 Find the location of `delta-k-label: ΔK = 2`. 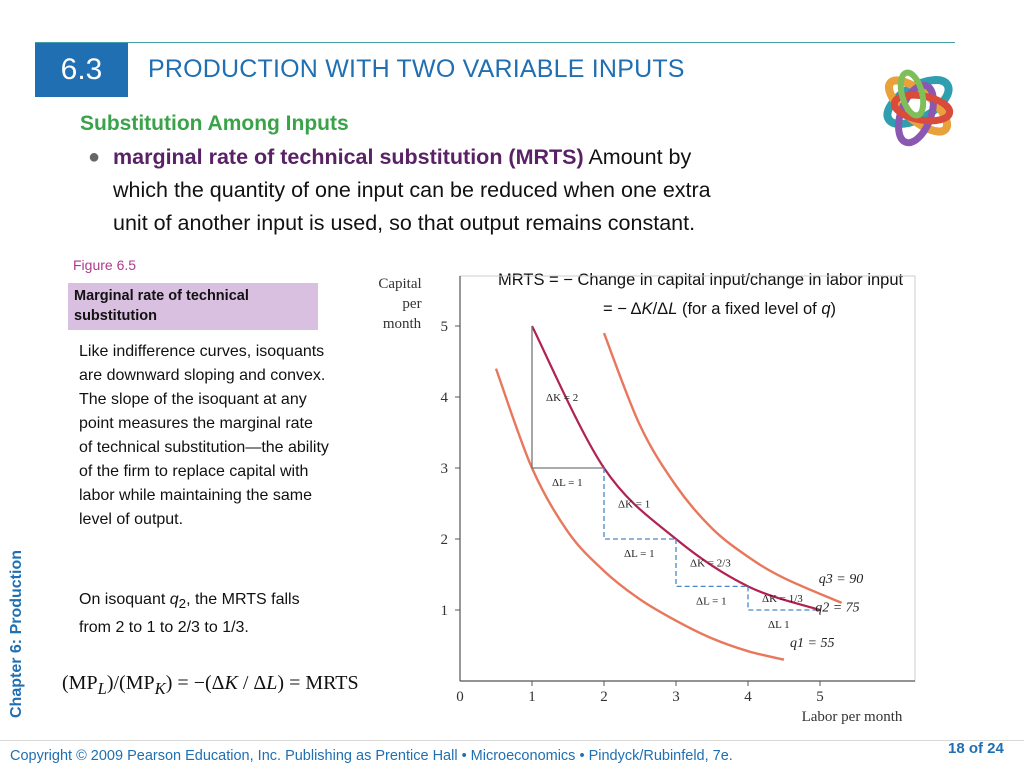

delta-k-label: ΔK = 2 is located at coordinates (562, 398).